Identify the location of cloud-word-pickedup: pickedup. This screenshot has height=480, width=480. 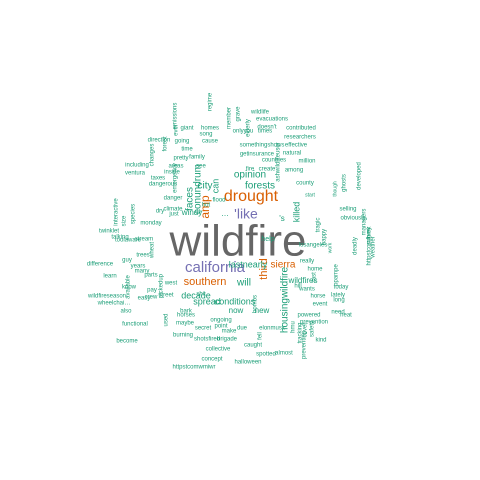
(162, 285).